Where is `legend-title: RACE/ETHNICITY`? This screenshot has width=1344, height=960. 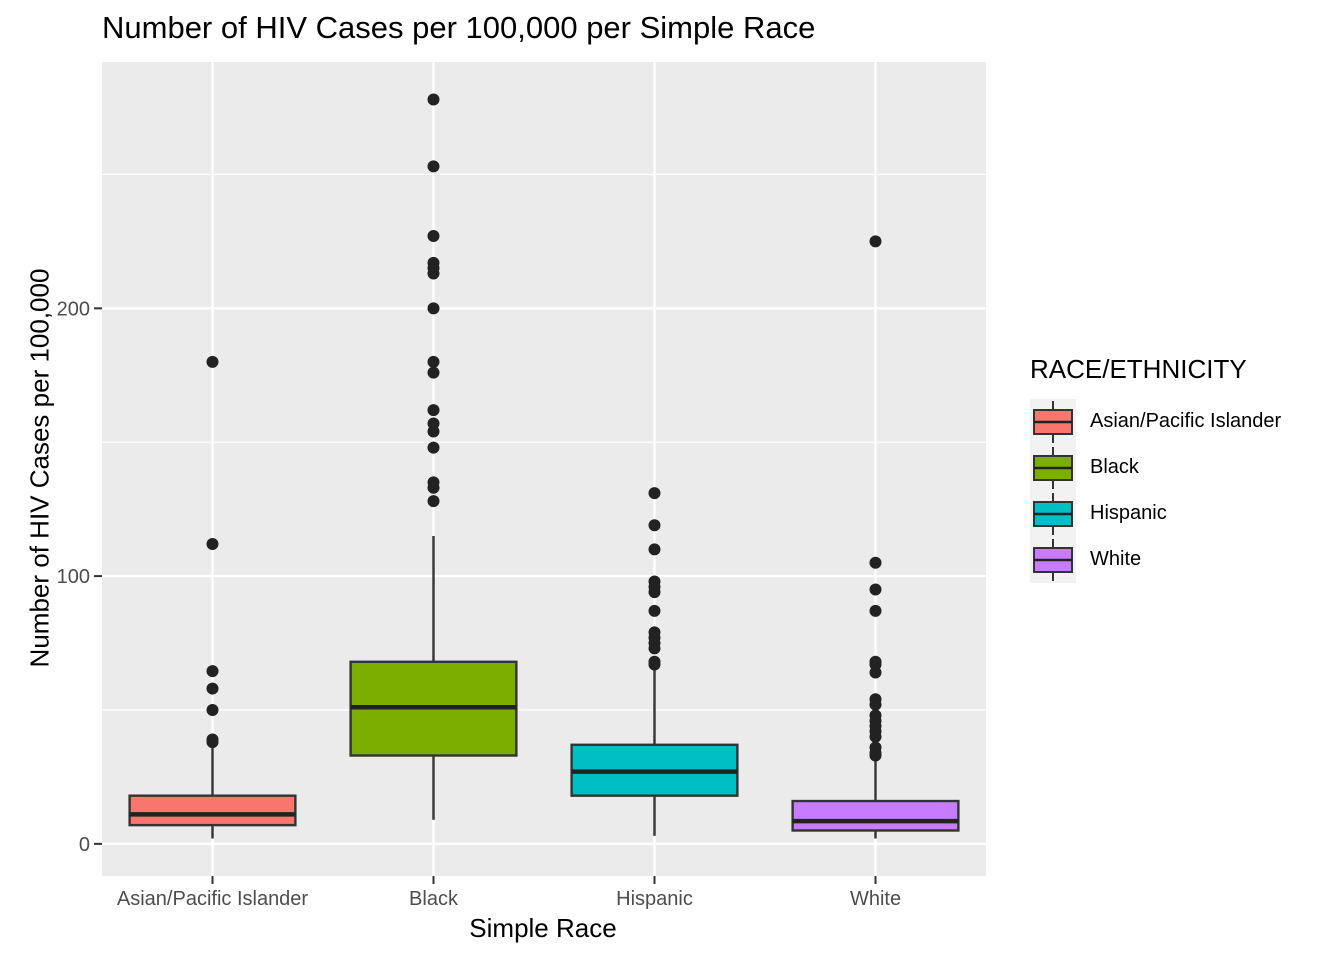 legend-title: RACE/ETHNICITY is located at coordinates (1138, 369).